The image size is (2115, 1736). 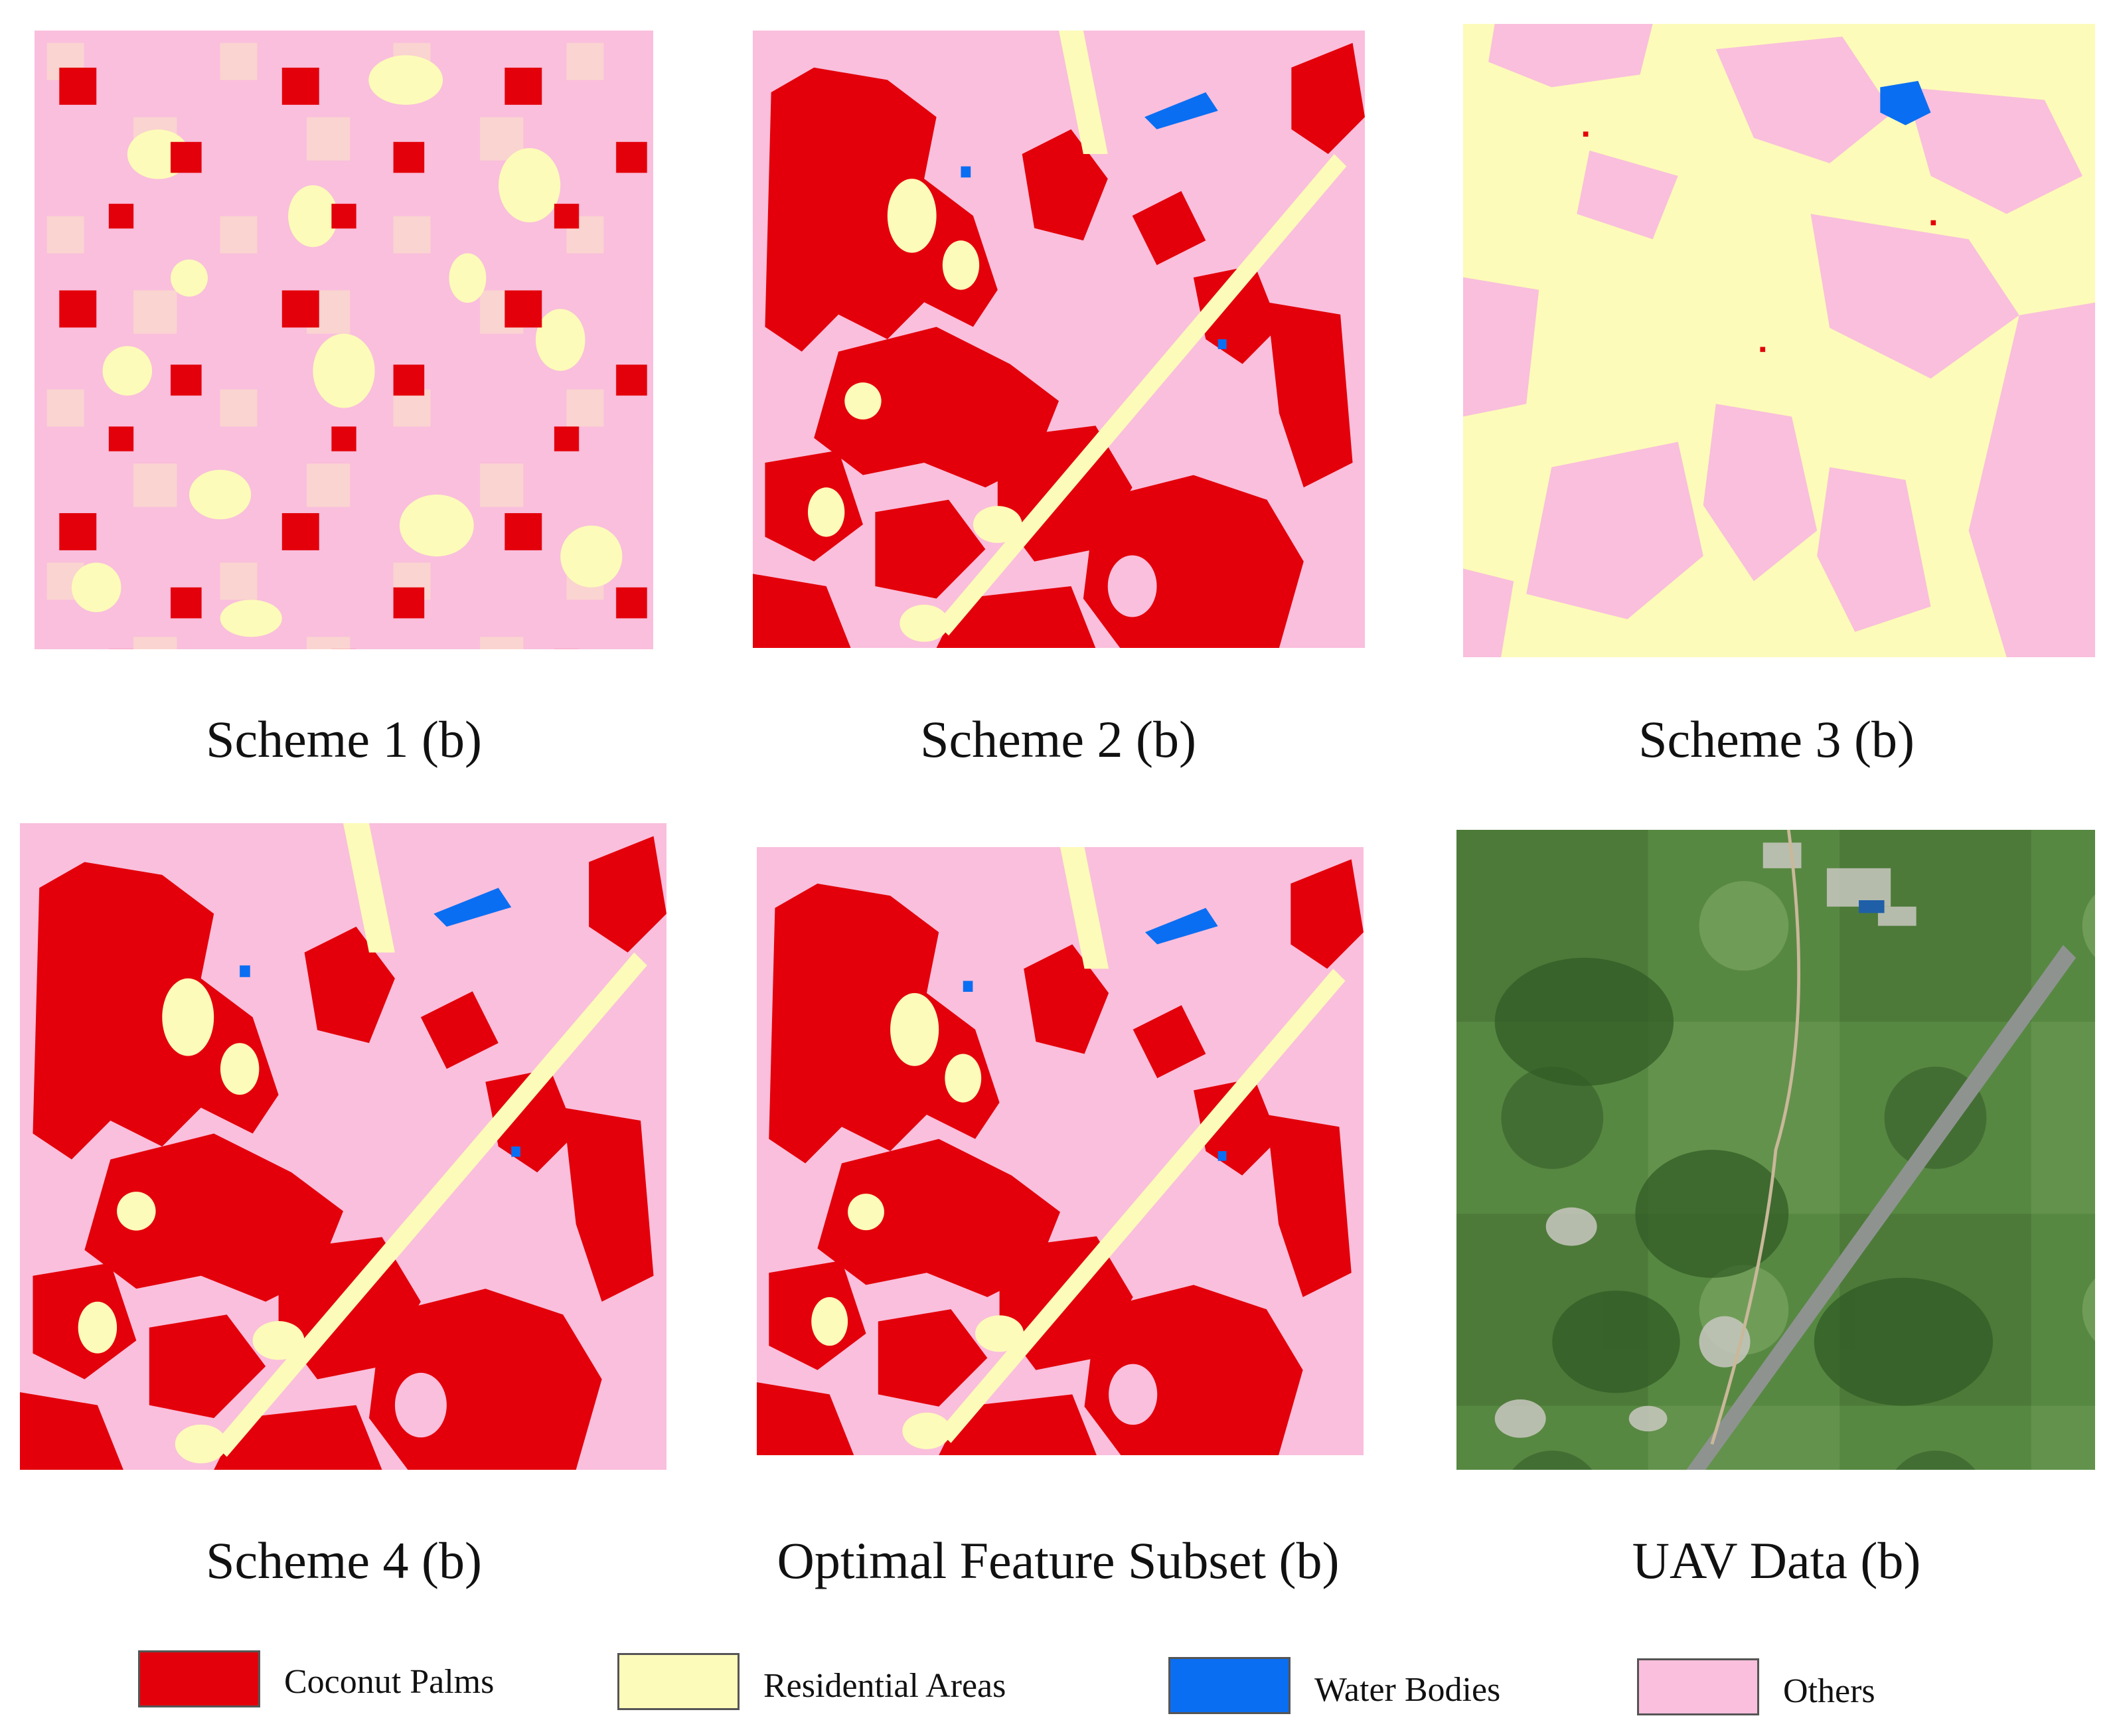 I want to click on legend-label-others: Others, so click(x=1829, y=1691).